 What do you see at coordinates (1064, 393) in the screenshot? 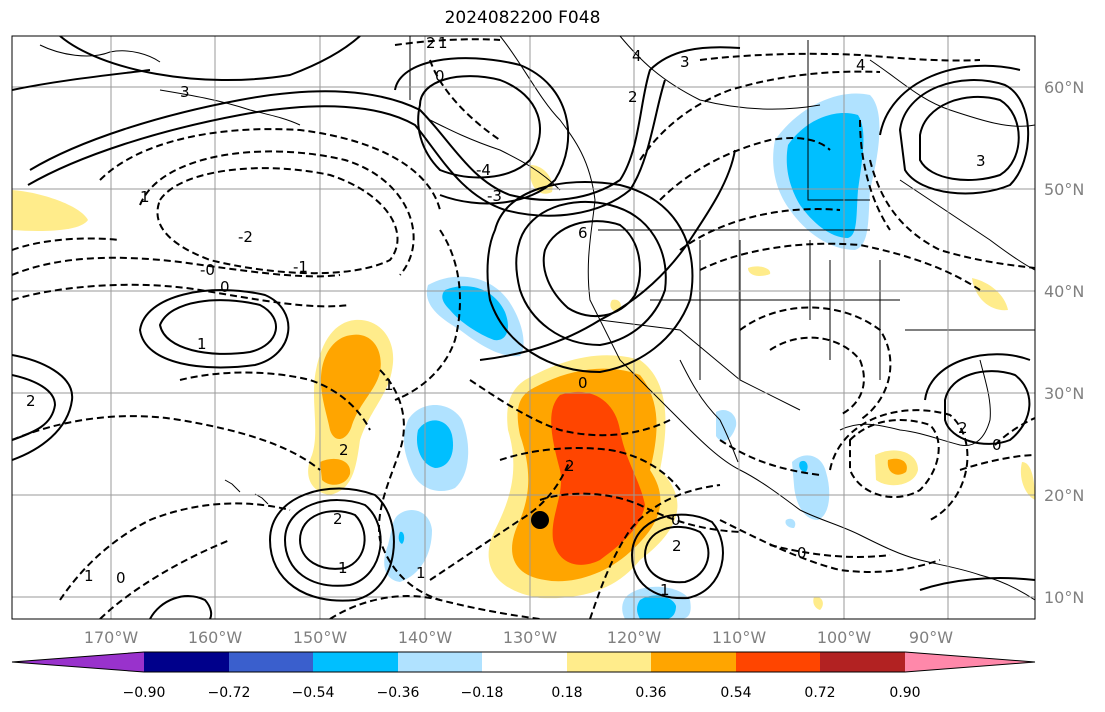
I see `lat-label: 30°N` at bounding box center [1064, 393].